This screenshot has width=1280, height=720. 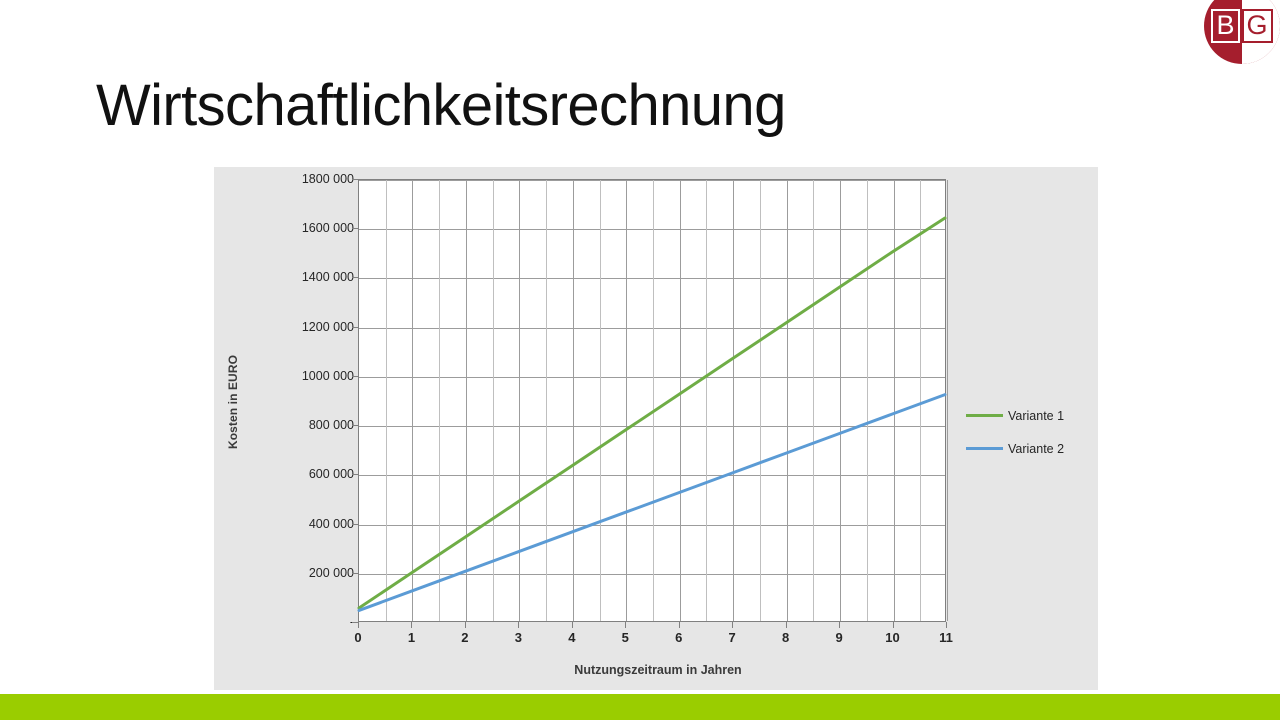 I want to click on x-axis-tick-label: 4, so click(x=572, y=637).